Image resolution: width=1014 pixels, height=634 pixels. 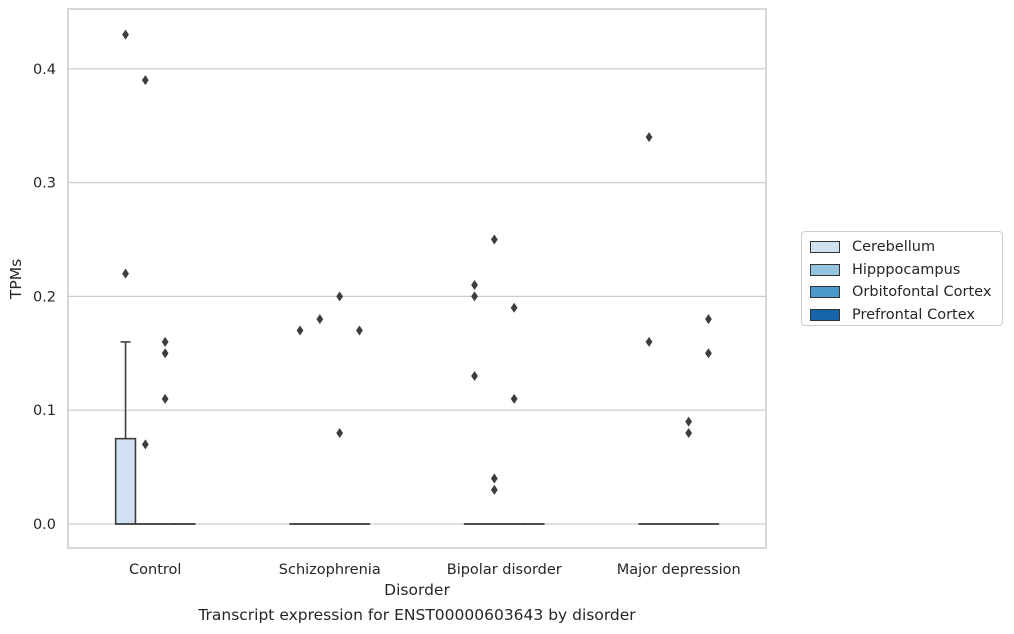 I want to click on legend-item-prefrontal-cortex: Prefrontal Cortex, so click(x=902, y=315).